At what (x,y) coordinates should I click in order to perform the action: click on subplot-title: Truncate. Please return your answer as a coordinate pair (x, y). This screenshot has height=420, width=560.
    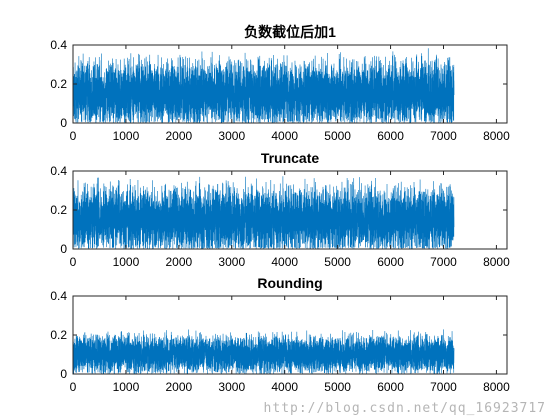
    Looking at the image, I should click on (290, 158).